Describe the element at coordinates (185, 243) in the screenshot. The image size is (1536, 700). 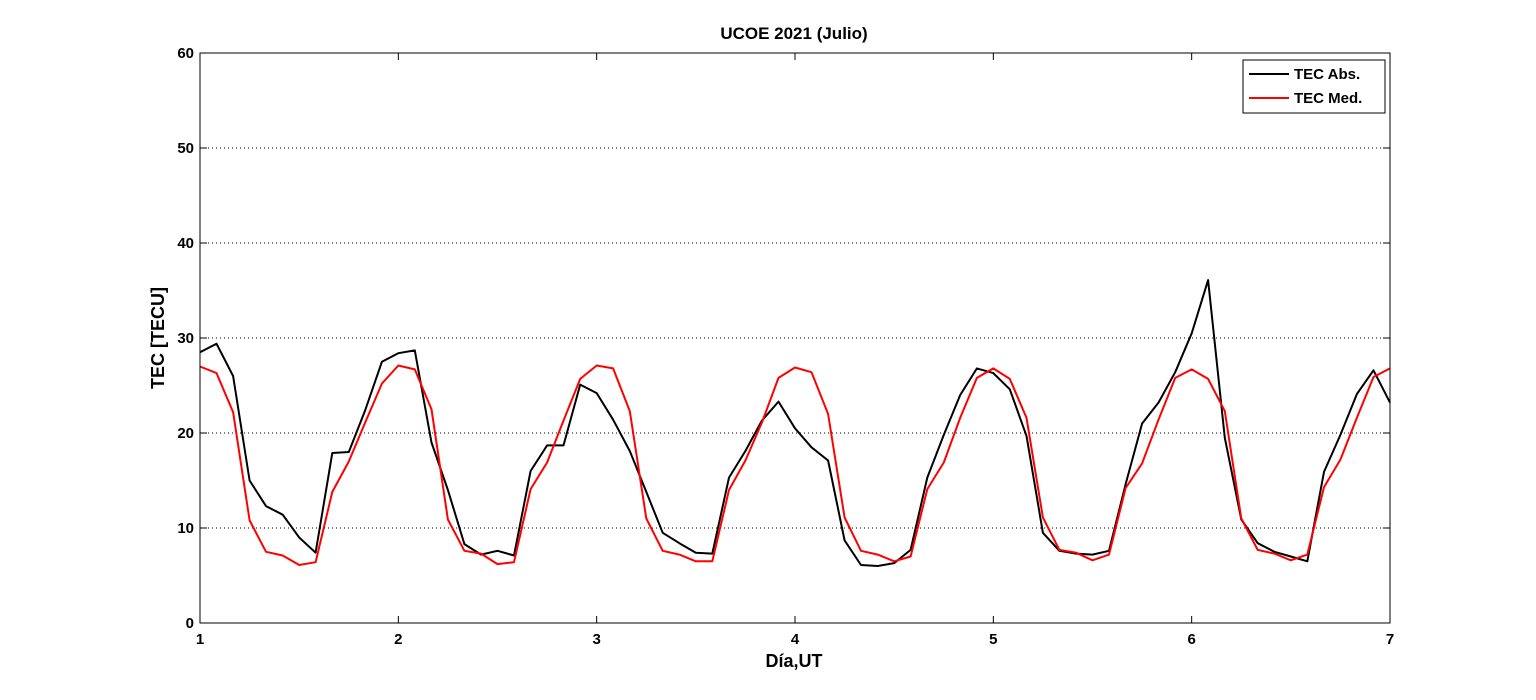
I see `y-tick-label: 40` at that location.